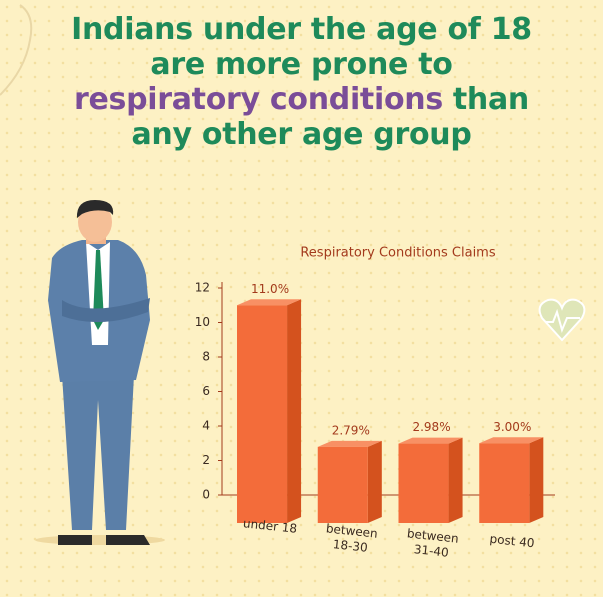 This screenshot has width=603, height=597. Describe the element at coordinates (270, 289) in the screenshot. I see `value-label: 11.0%` at that location.